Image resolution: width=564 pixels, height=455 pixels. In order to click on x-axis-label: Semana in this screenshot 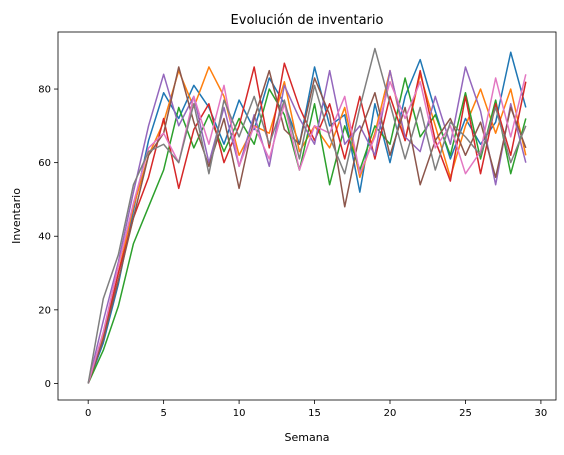, I will do `click(307, 437)`.